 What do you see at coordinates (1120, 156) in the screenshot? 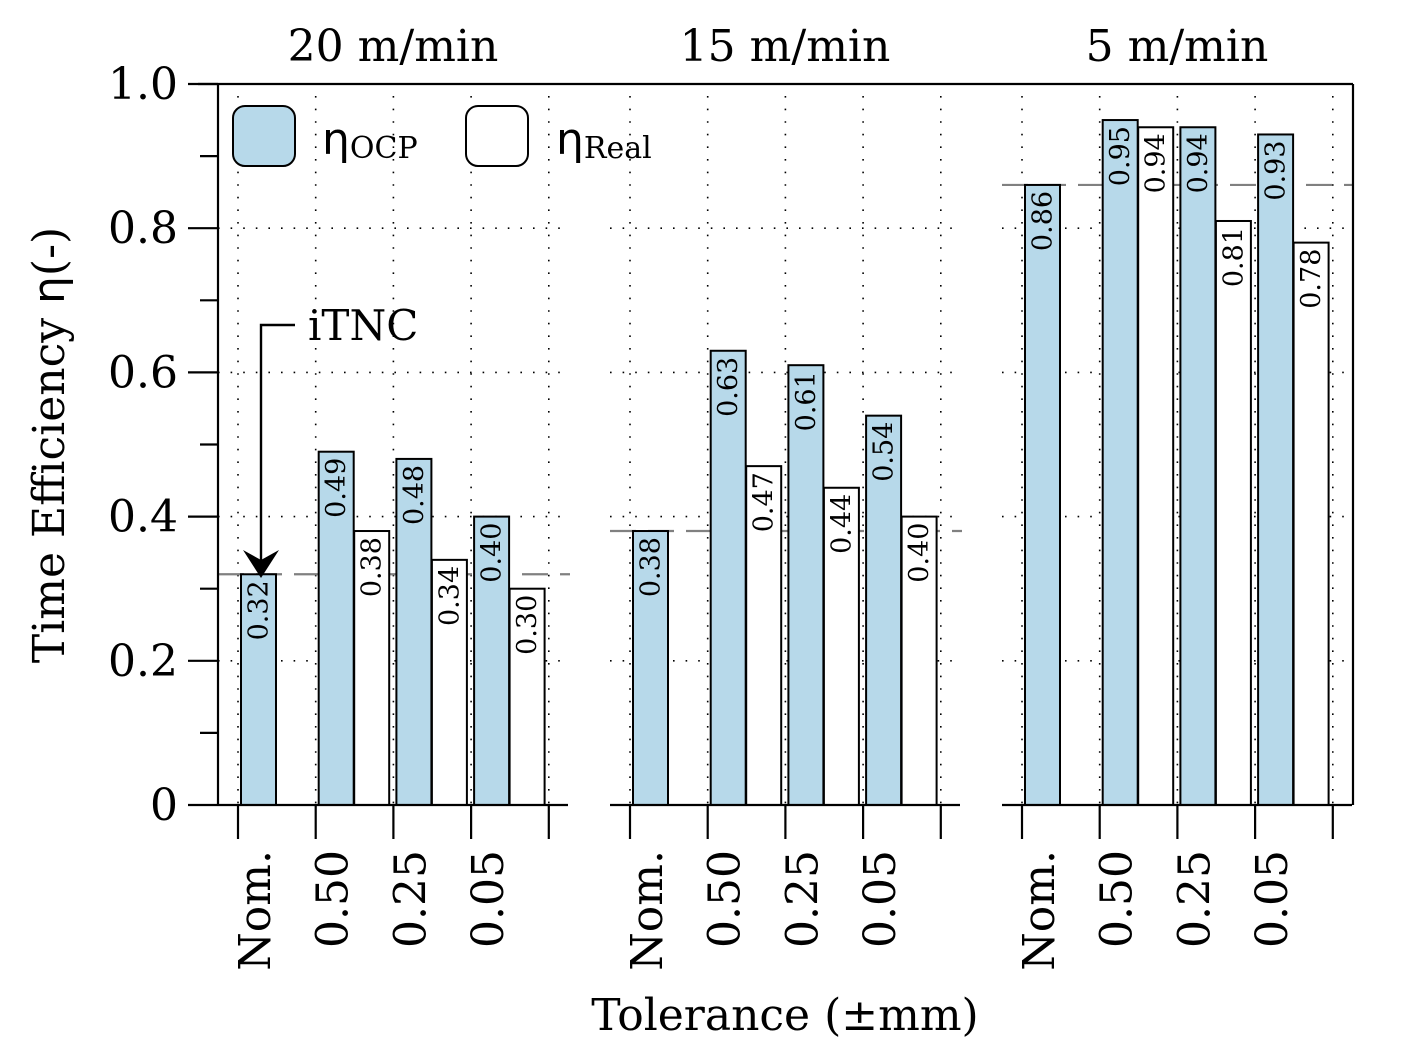
I see `bar-value-label: 0.95` at bounding box center [1120, 156].